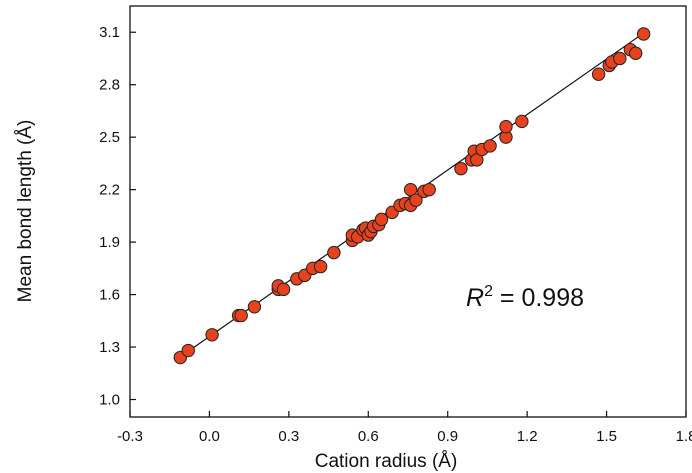 The image size is (692, 473). I want to click on y-tick-label: 1.0, so click(109, 400).